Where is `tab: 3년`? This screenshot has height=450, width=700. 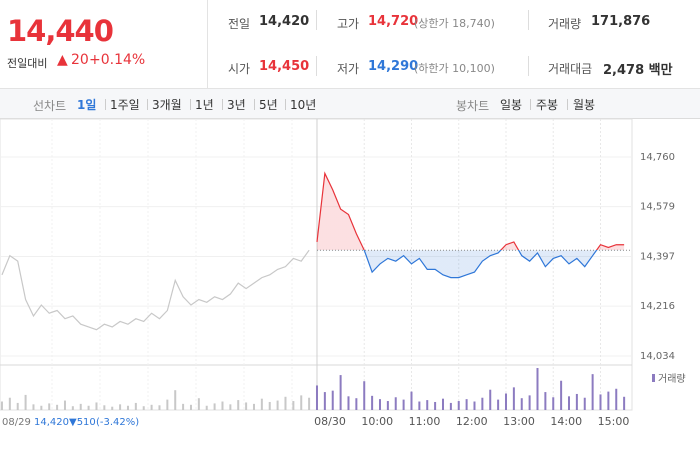 tab: 3년 is located at coordinates (236, 105).